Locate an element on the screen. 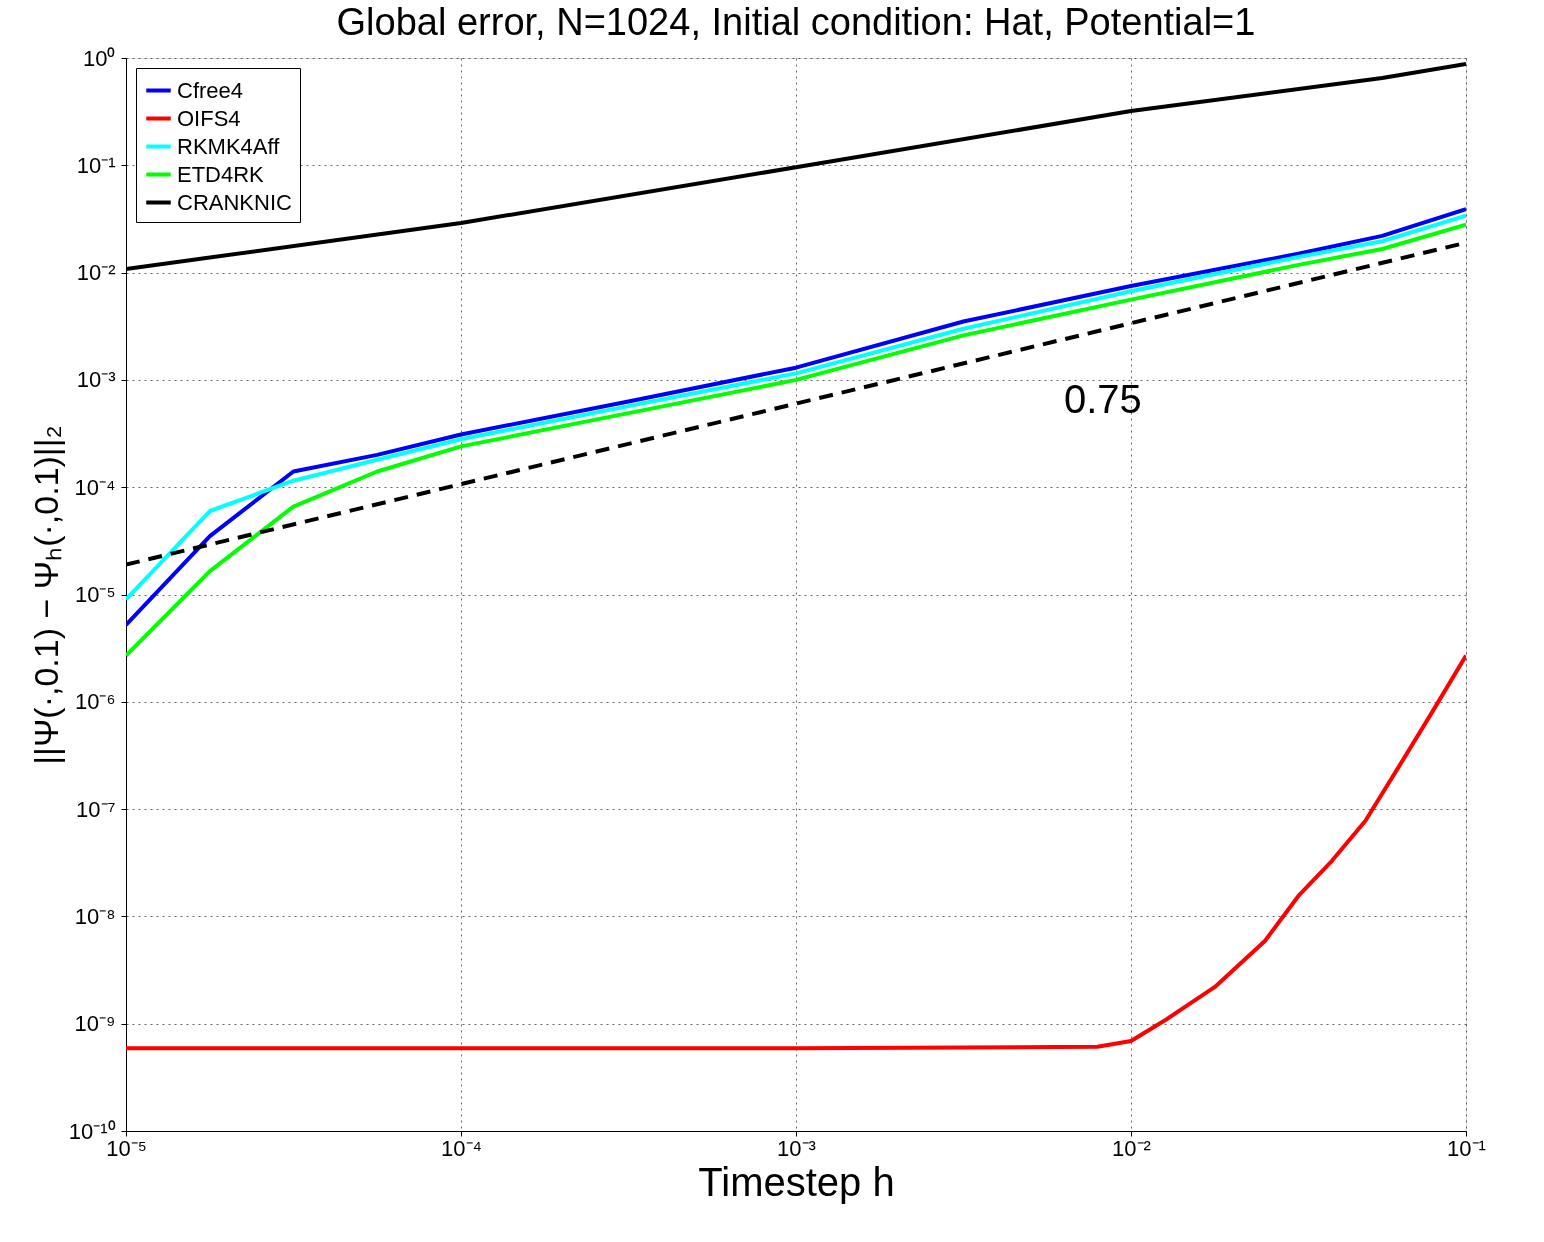 This screenshot has width=1544, height=1242. y-tick-label: 10⁻⁹ is located at coordinates (95, 1024).